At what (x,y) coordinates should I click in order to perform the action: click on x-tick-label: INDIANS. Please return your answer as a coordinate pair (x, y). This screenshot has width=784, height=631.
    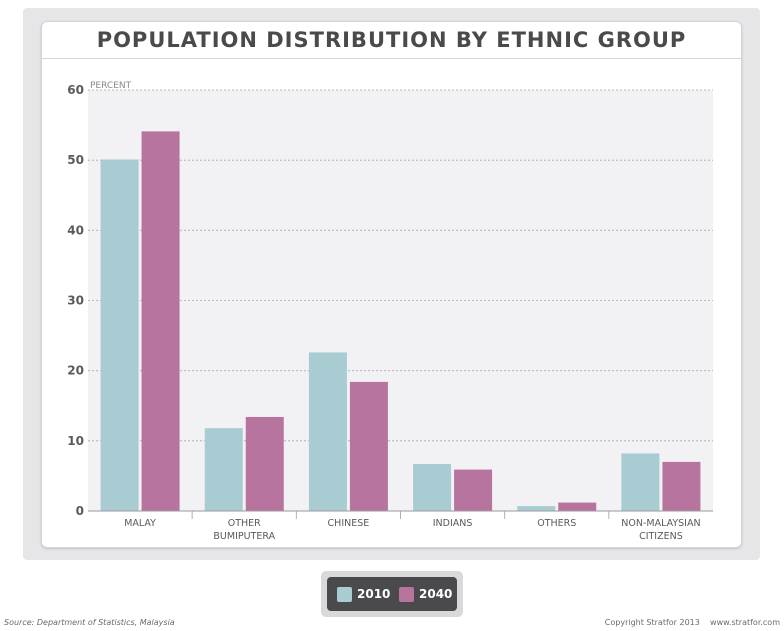
    Looking at the image, I should click on (453, 523).